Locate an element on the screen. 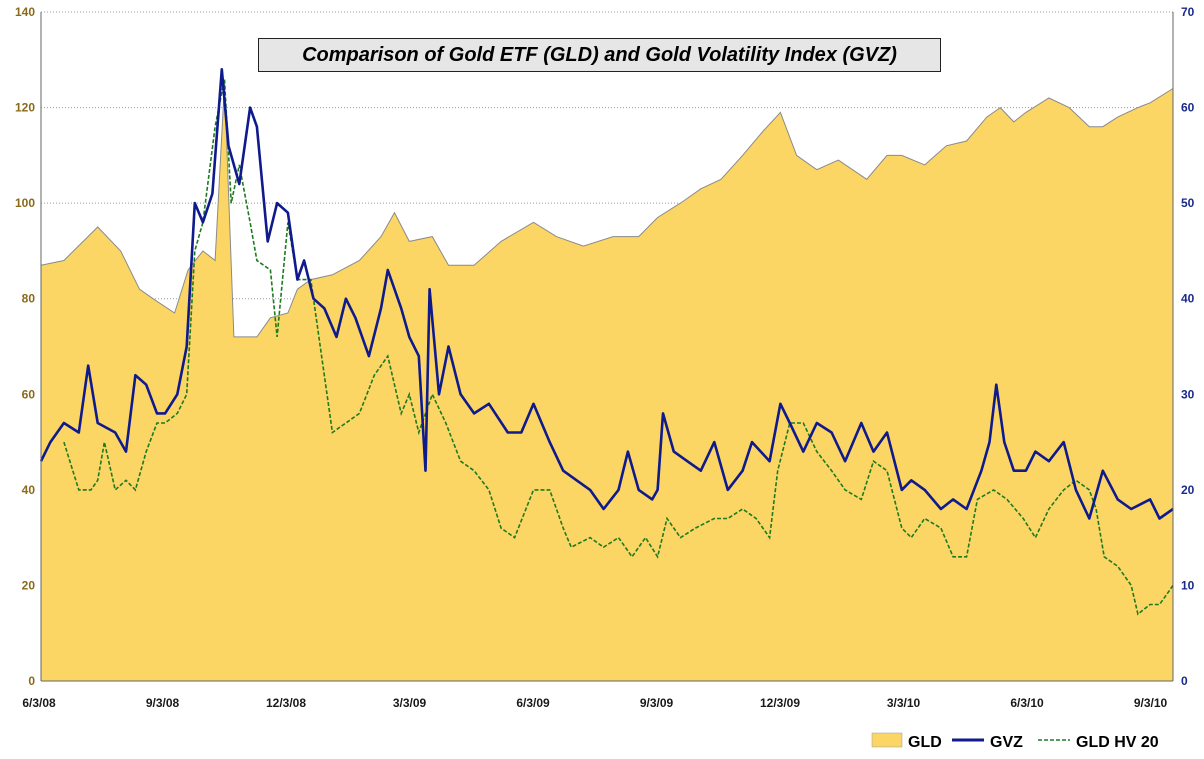  y-left-tick-label: 20 is located at coordinates (29, 585).